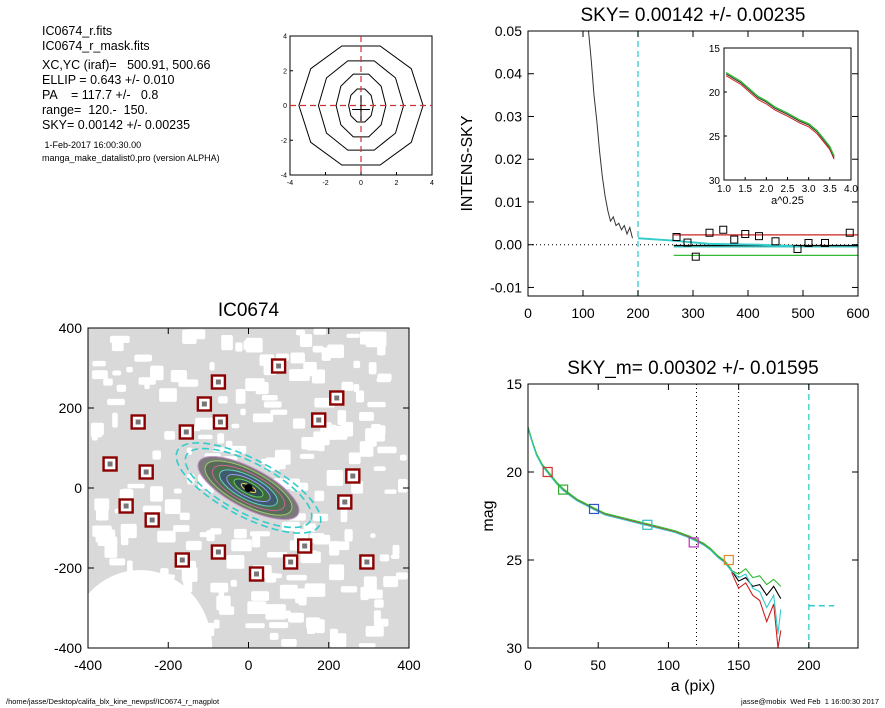  I want to click on mag-frame, so click(693, 516).